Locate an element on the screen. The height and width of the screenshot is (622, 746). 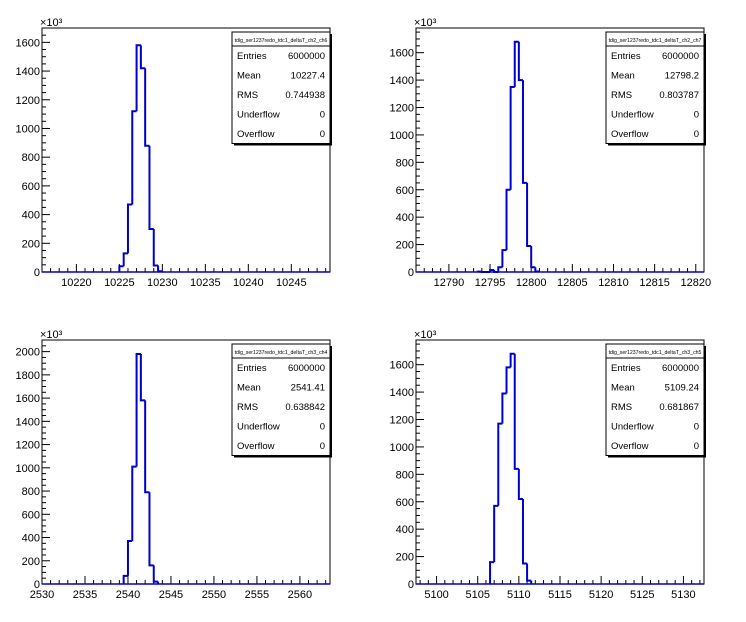
stats-title: tdig_ser1237redo_tdc1_deltaT_ch2_ch7 is located at coordinates (655, 41).